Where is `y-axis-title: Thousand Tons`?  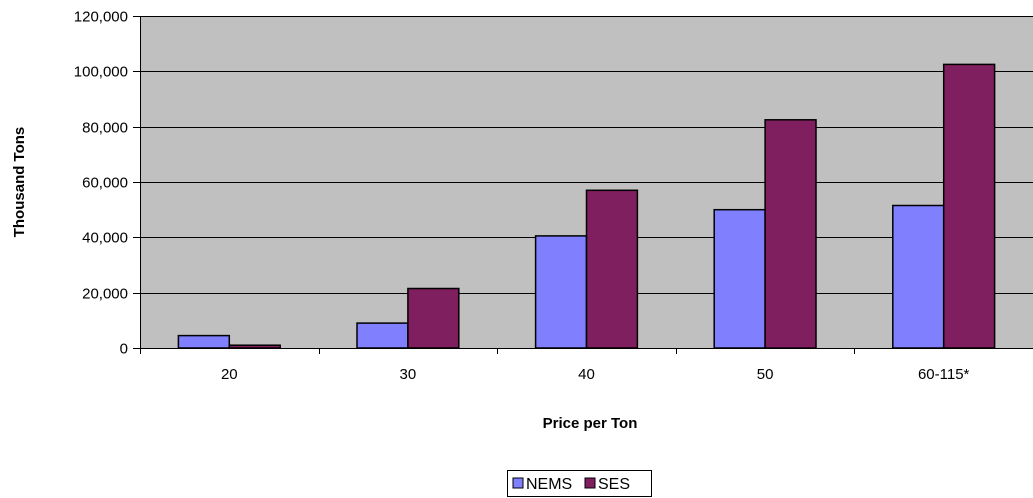 y-axis-title: Thousand Tons is located at coordinates (19, 182).